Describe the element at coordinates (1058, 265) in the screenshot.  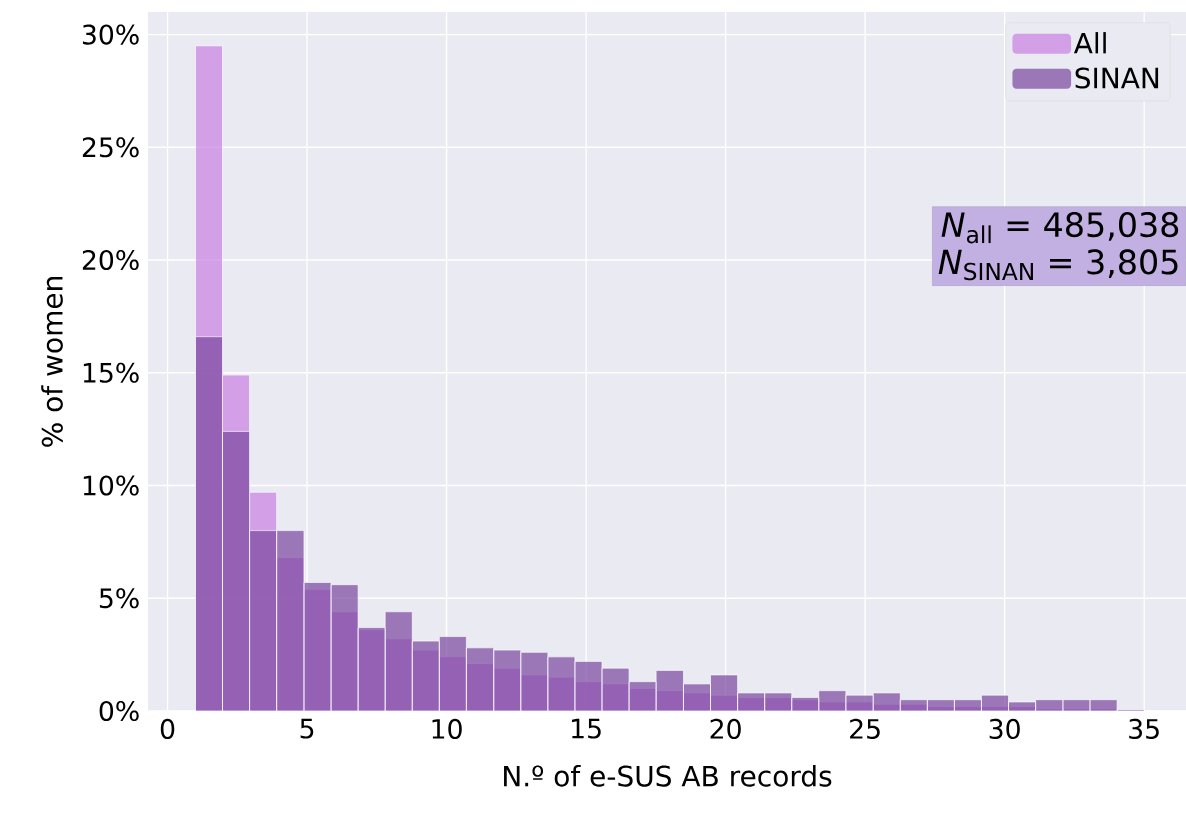
I see `annotation: N$_{SINAN}$ = 3,805` at that location.